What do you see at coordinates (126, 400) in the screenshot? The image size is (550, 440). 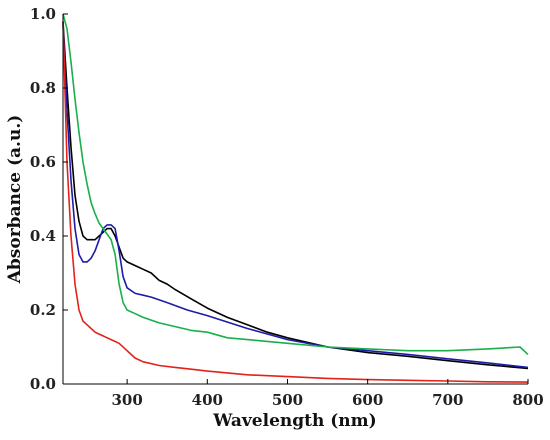 I see `x-tick-label: 300` at bounding box center [126, 400].